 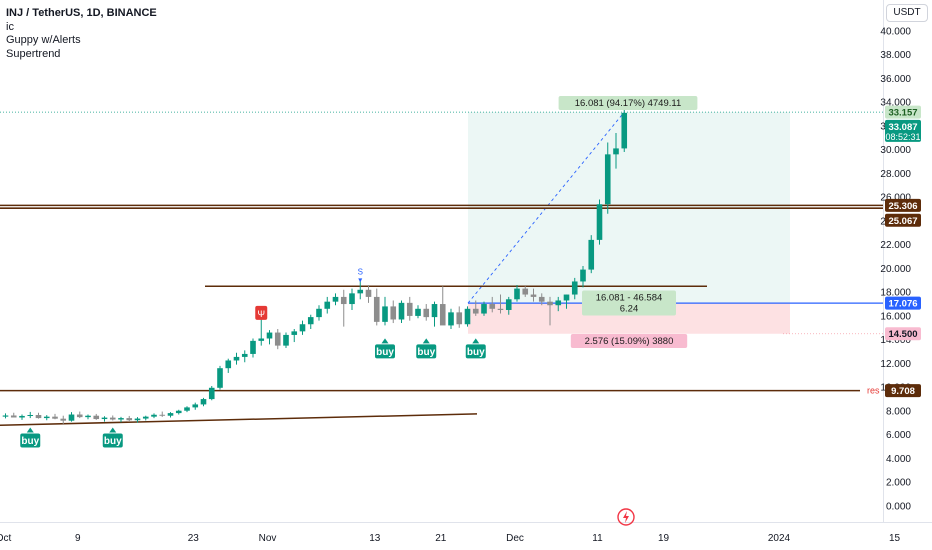 I want to click on indicator-supertrend: Supertrend, so click(x=33, y=53).